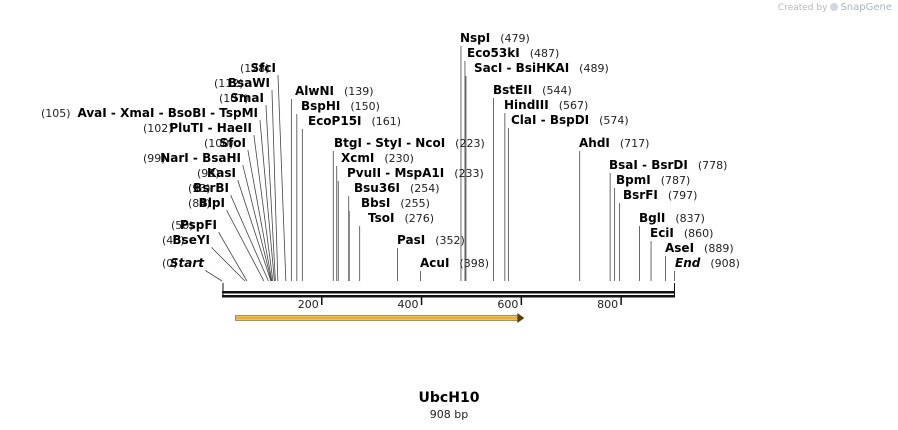 This screenshot has width=898, height=430. What do you see at coordinates (652, 218) in the screenshot?
I see `enzyme-name: BglI` at bounding box center [652, 218].